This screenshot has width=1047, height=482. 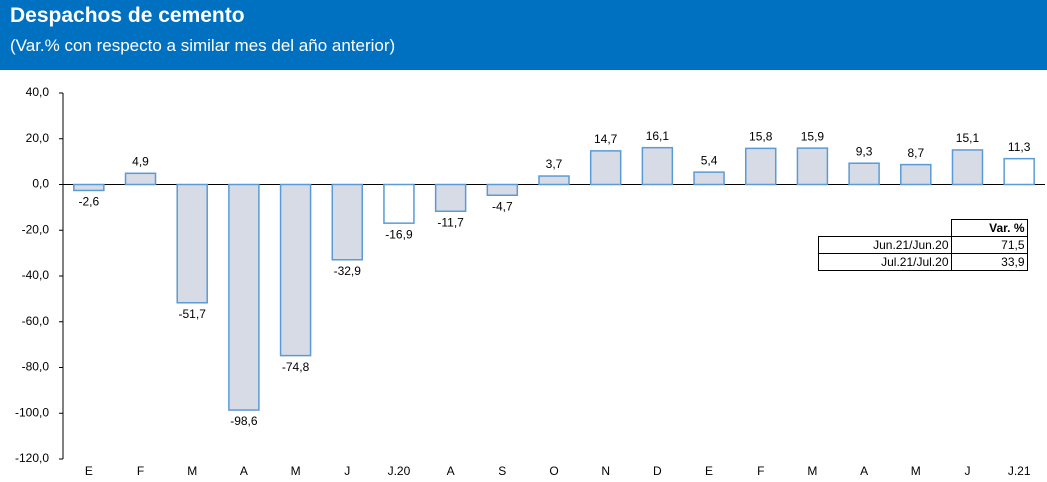 I want to click on value-label: 9,3, so click(x=864, y=151).